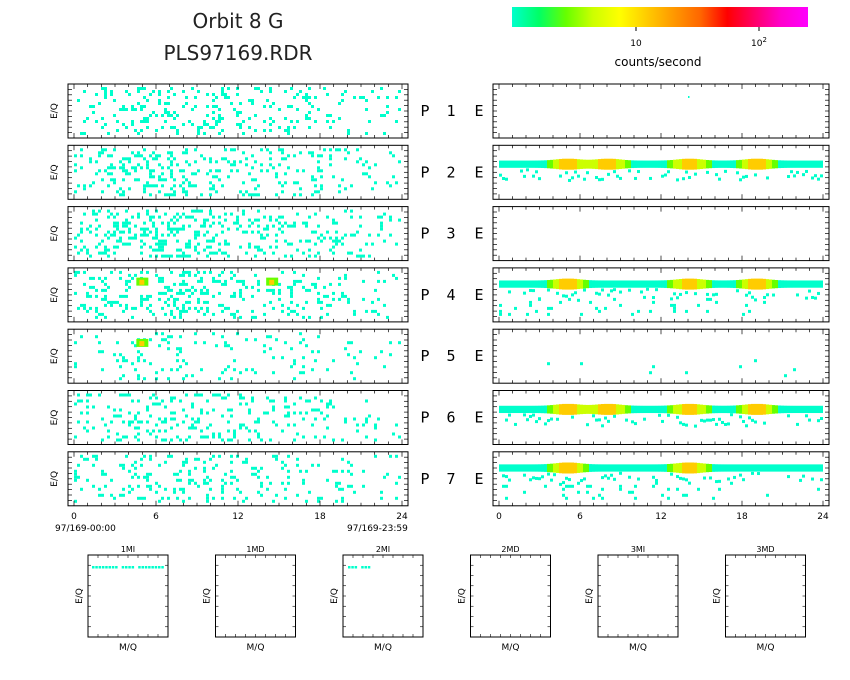 The image size is (850, 680). What do you see at coordinates (660, 17) in the screenshot?
I see `colorbar` at bounding box center [660, 17].